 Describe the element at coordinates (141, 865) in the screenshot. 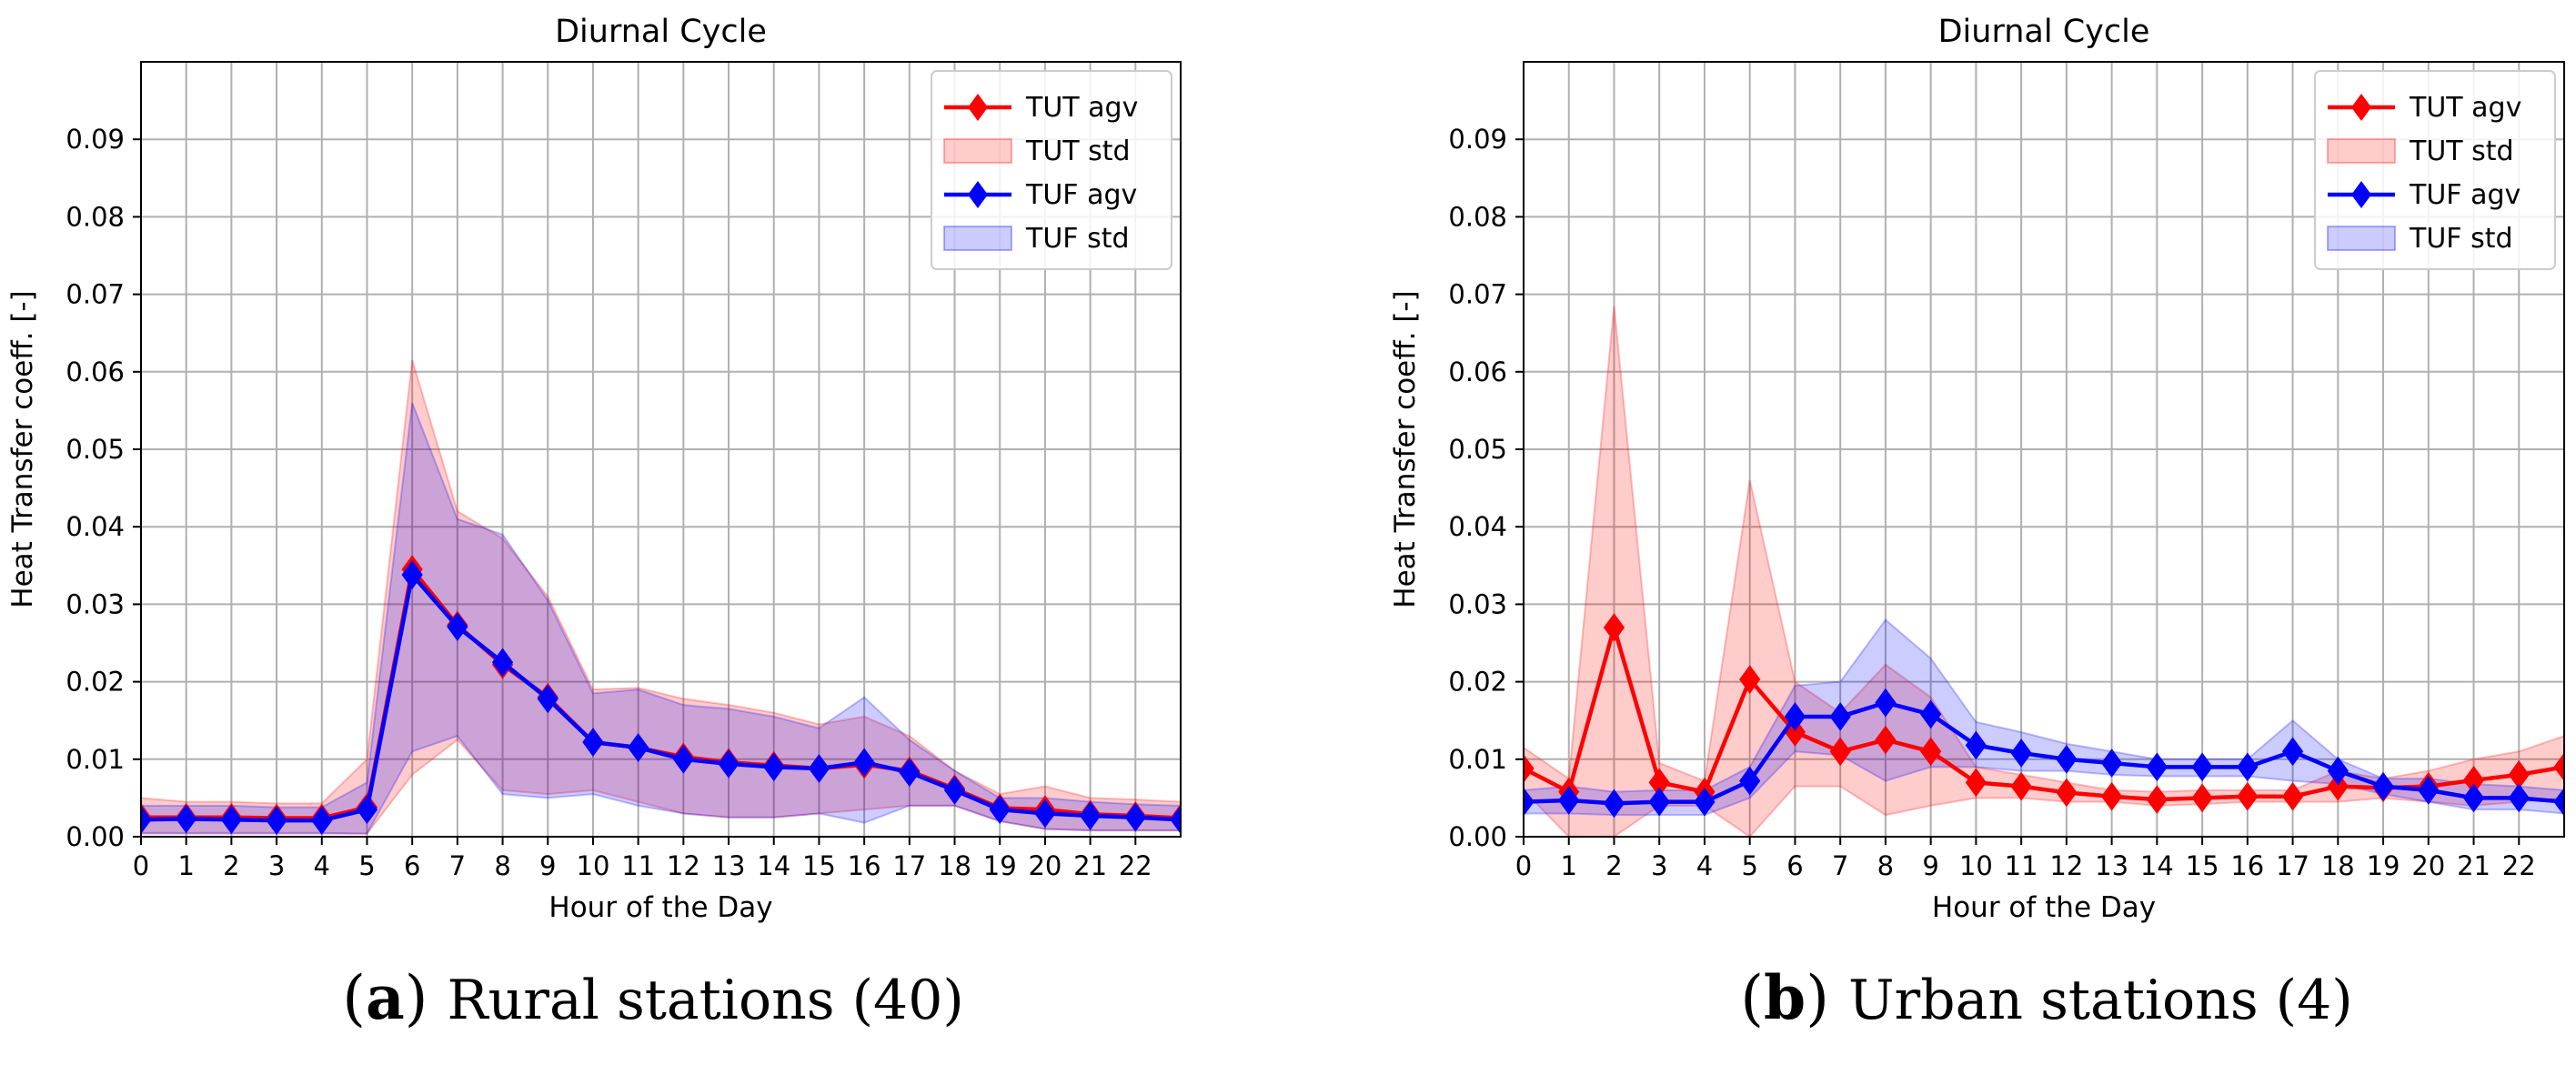

I see `x-tick-label: 0` at that location.